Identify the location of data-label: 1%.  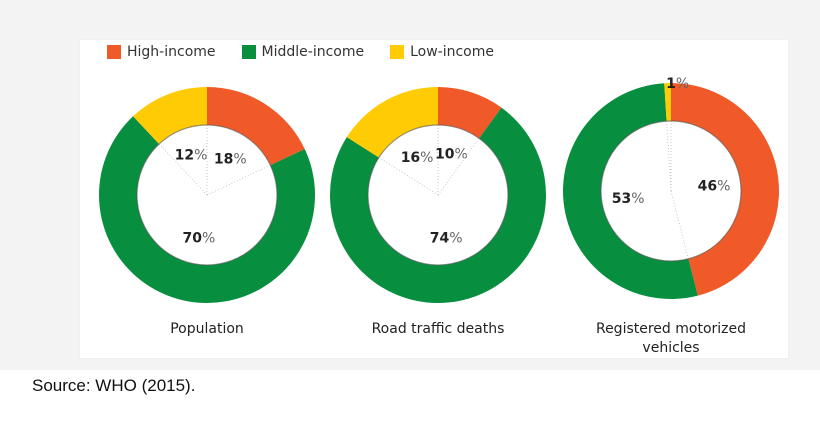
(677, 84).